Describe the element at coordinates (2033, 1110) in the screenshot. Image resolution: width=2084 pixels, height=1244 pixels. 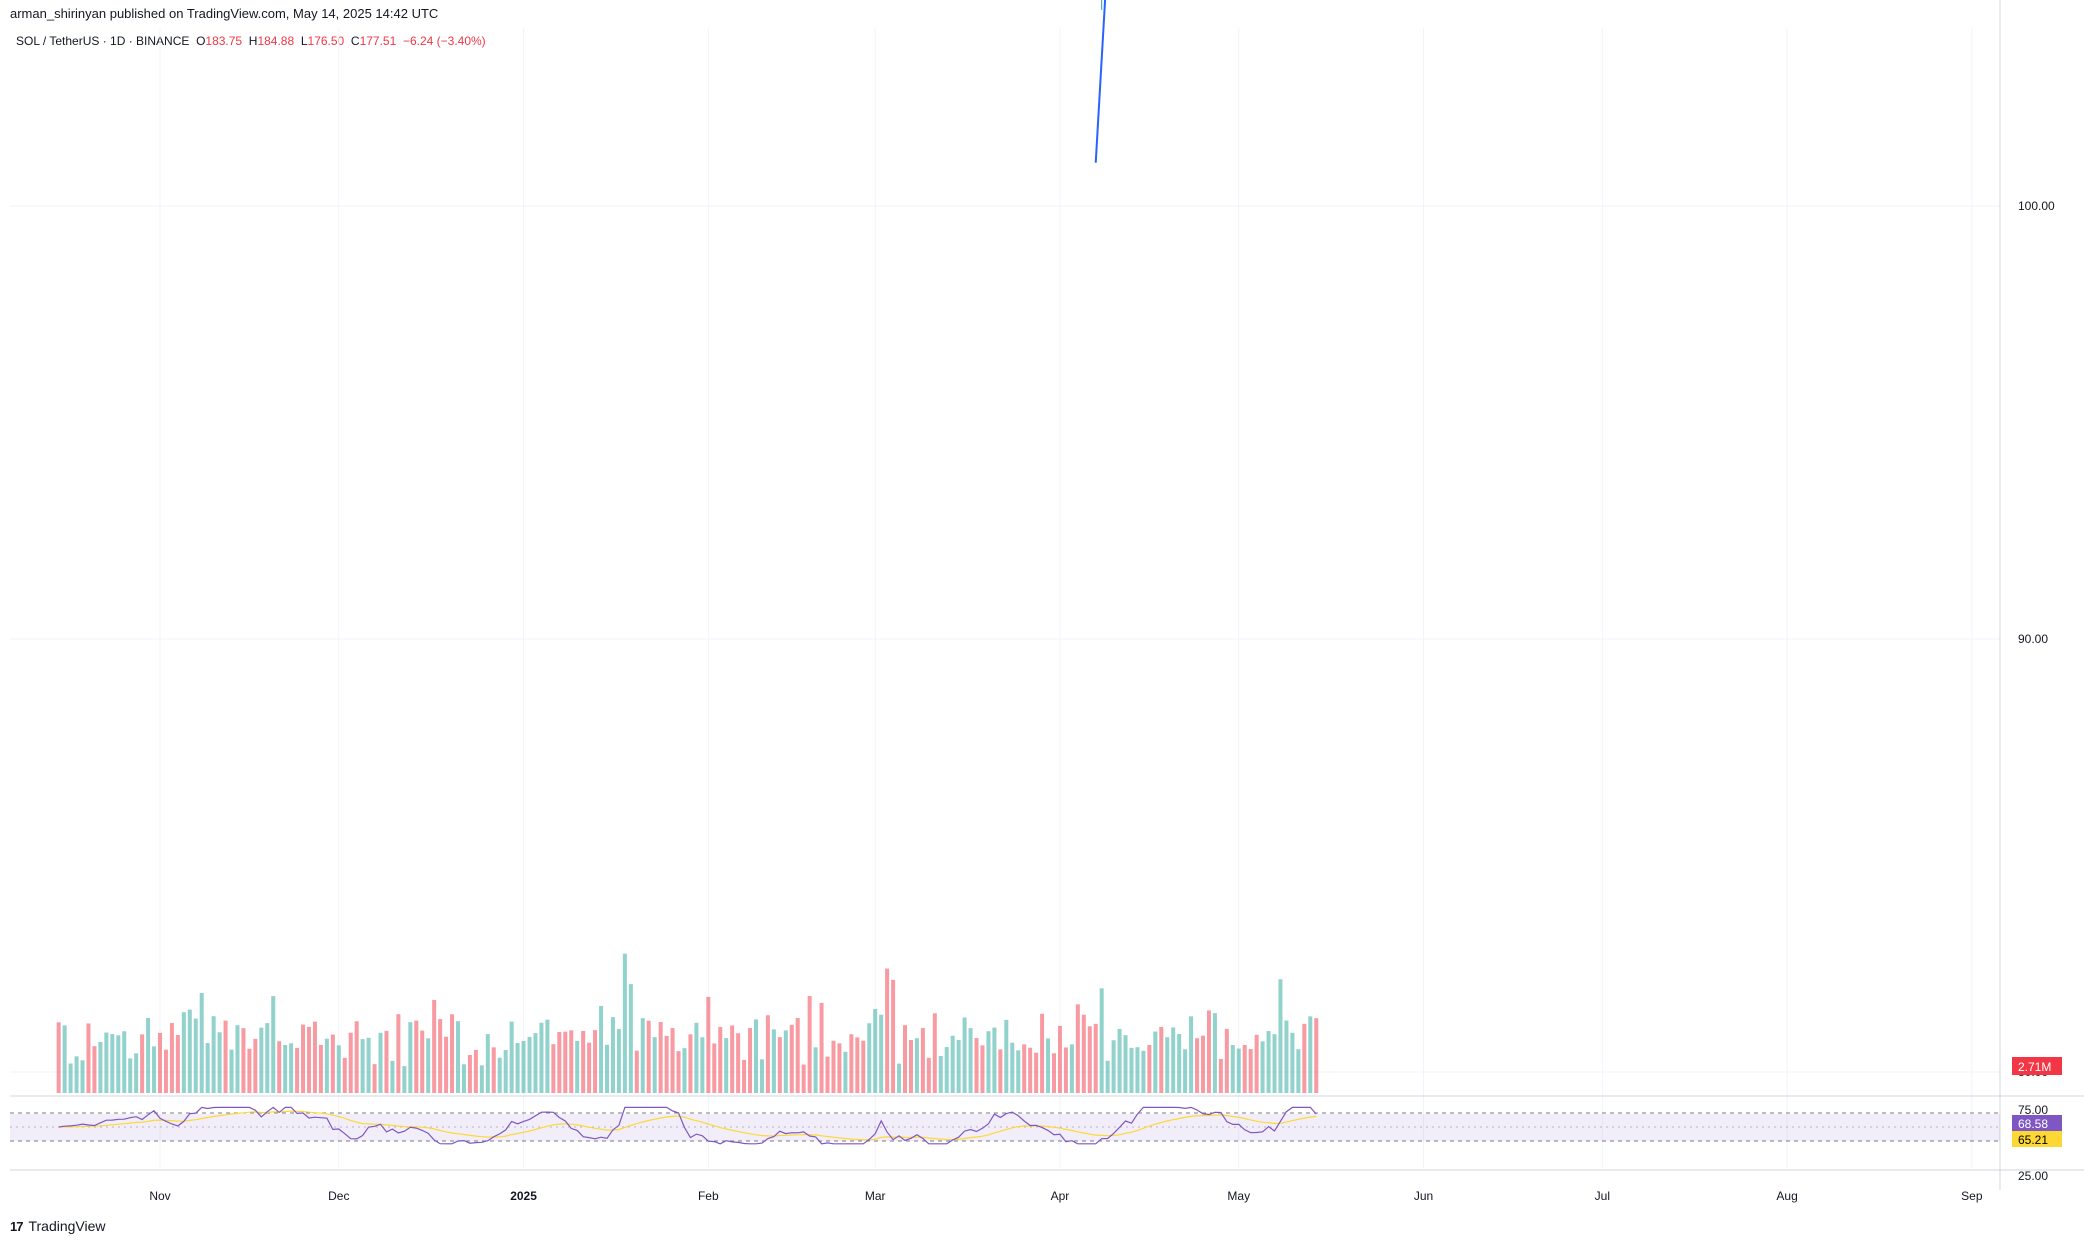
I see `rsi-tick-upper: 75.00` at that location.